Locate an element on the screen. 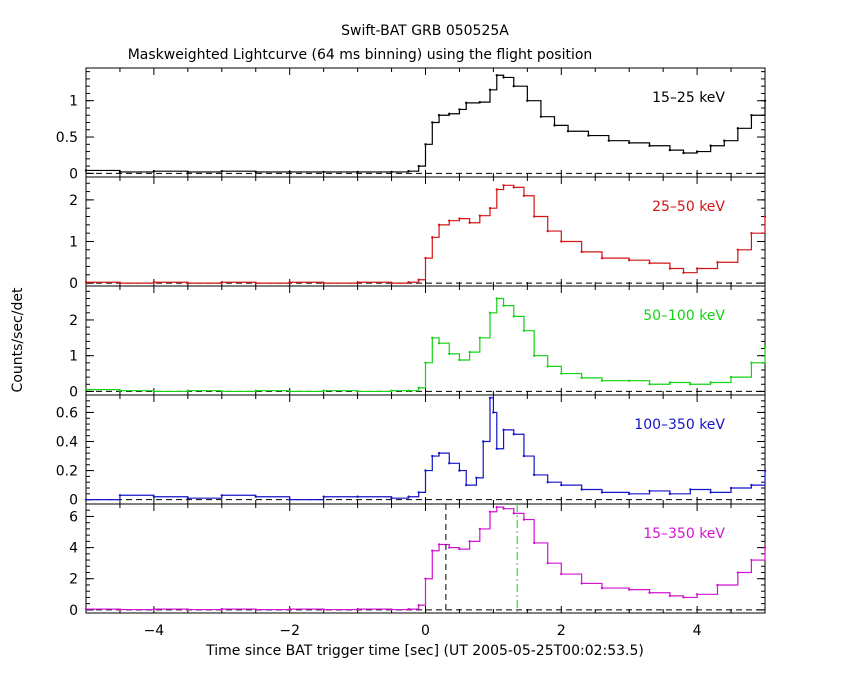 The width and height of the screenshot is (850, 680). y-tick-label: 0.6 is located at coordinates (67, 413).